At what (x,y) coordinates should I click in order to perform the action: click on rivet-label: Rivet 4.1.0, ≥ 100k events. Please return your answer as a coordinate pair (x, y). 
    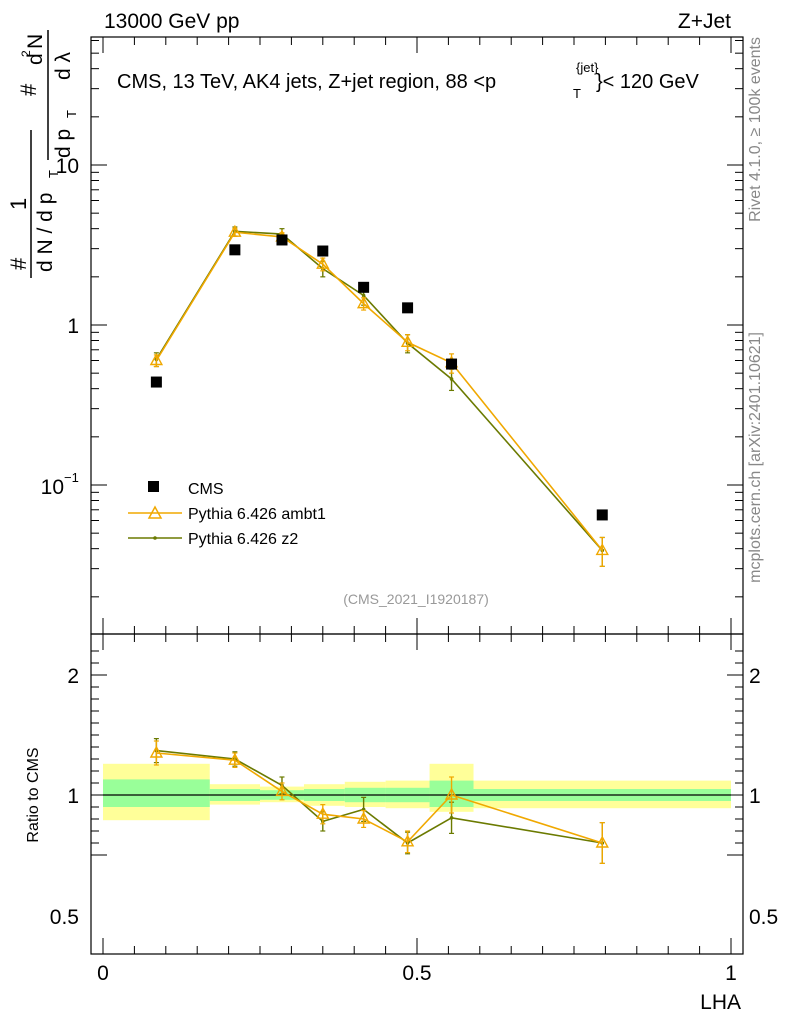
    Looking at the image, I should click on (755, 129).